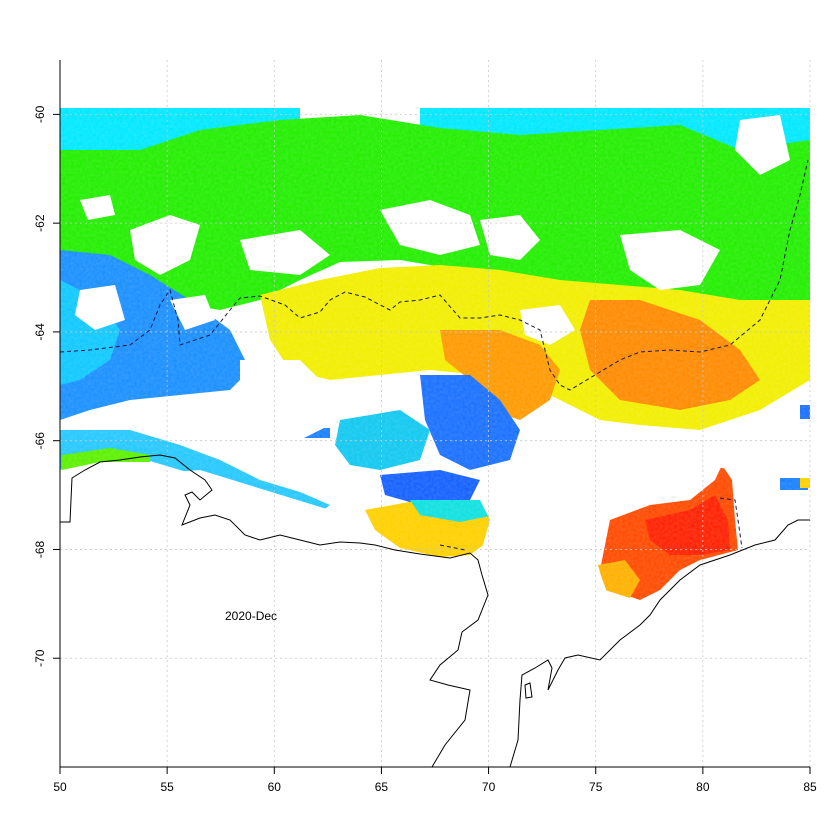 The height and width of the screenshot is (840, 840). What do you see at coordinates (40, 441) in the screenshot?
I see `y-tick-label: -66` at bounding box center [40, 441].